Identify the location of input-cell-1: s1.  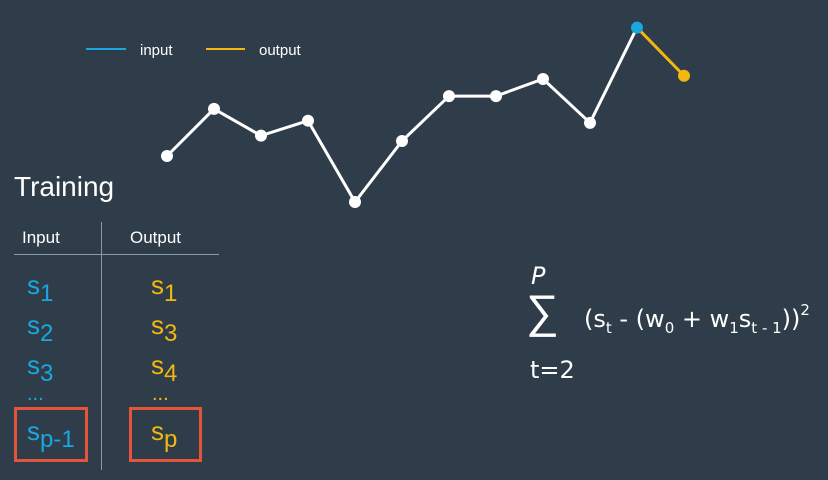
(40, 288).